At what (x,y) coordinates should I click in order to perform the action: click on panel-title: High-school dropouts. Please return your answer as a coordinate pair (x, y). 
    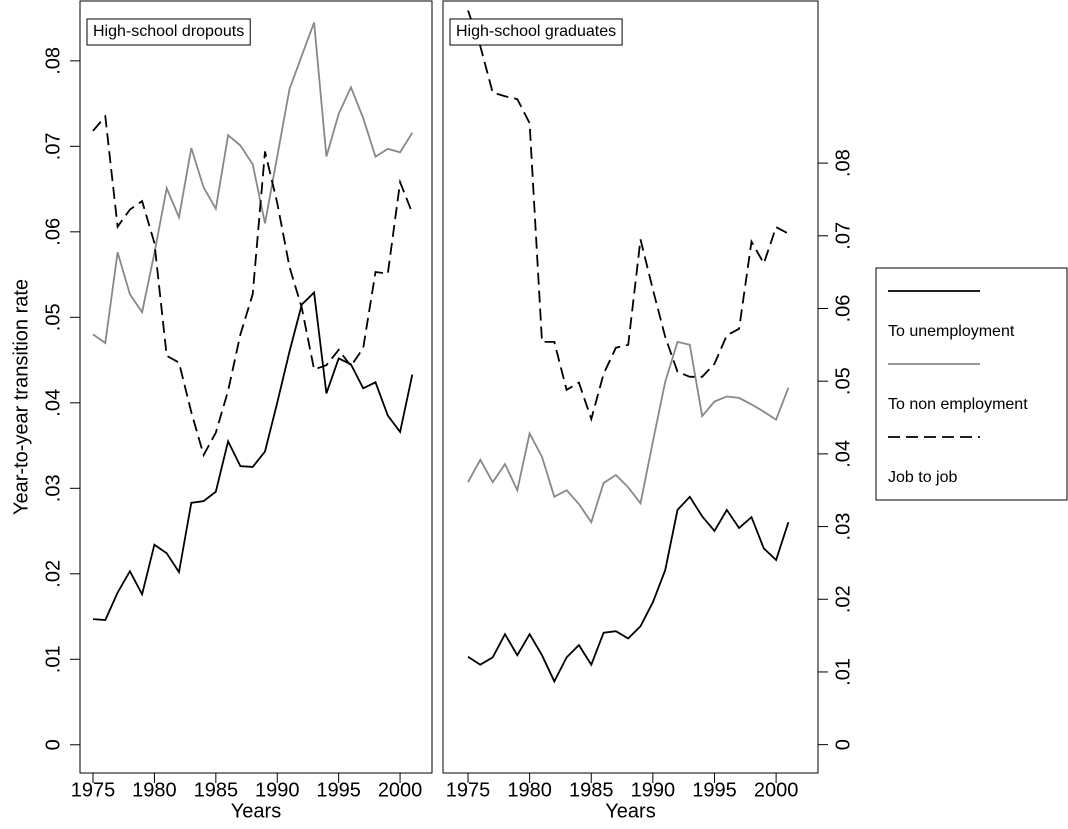
    Looking at the image, I should click on (168, 31).